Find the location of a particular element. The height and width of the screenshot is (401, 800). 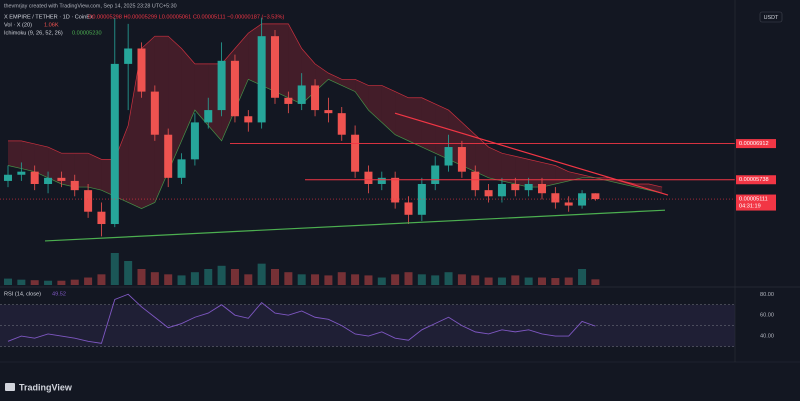

rsi-tick-label: 40.00 is located at coordinates (767, 337).